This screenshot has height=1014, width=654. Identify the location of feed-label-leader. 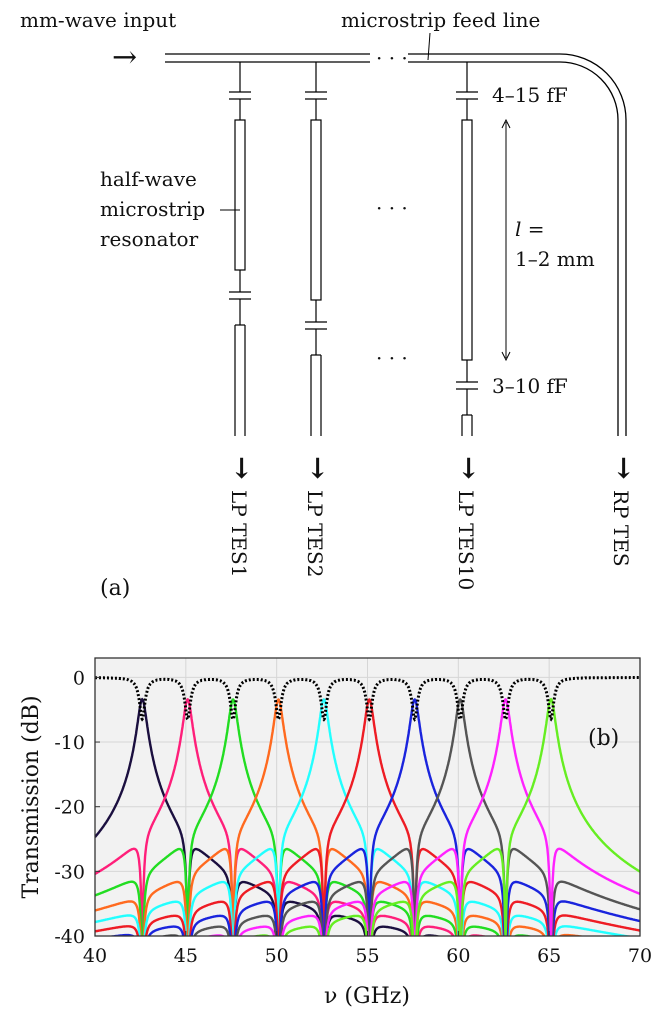
(429, 46).